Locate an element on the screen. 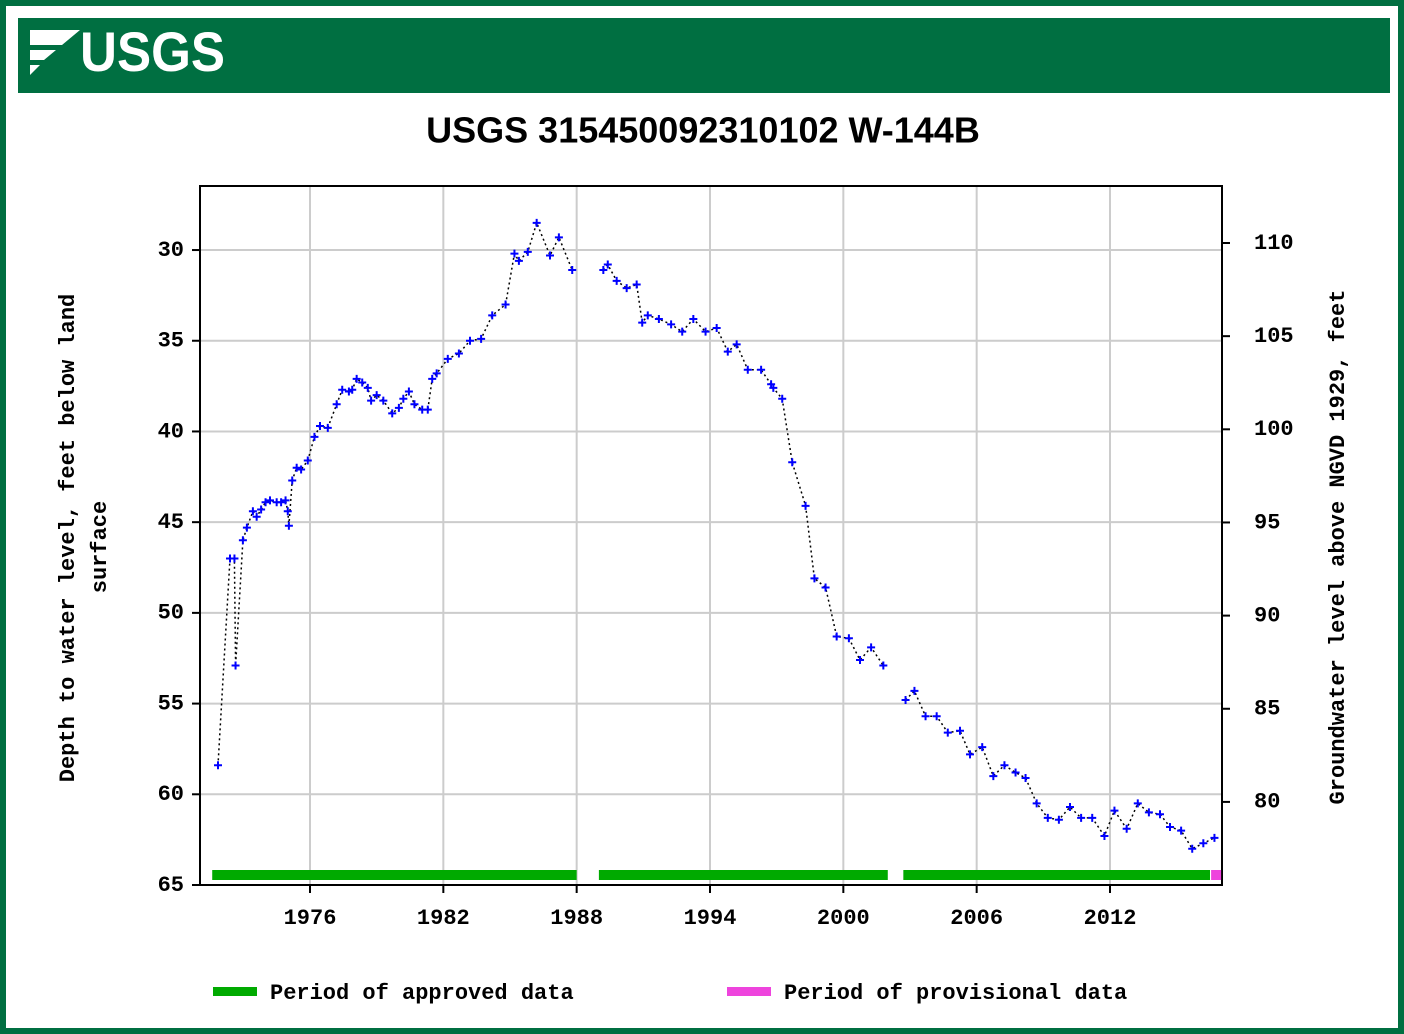 This screenshot has width=1404, height=1034. y2-tick-label: 95 is located at coordinates (1267, 522).